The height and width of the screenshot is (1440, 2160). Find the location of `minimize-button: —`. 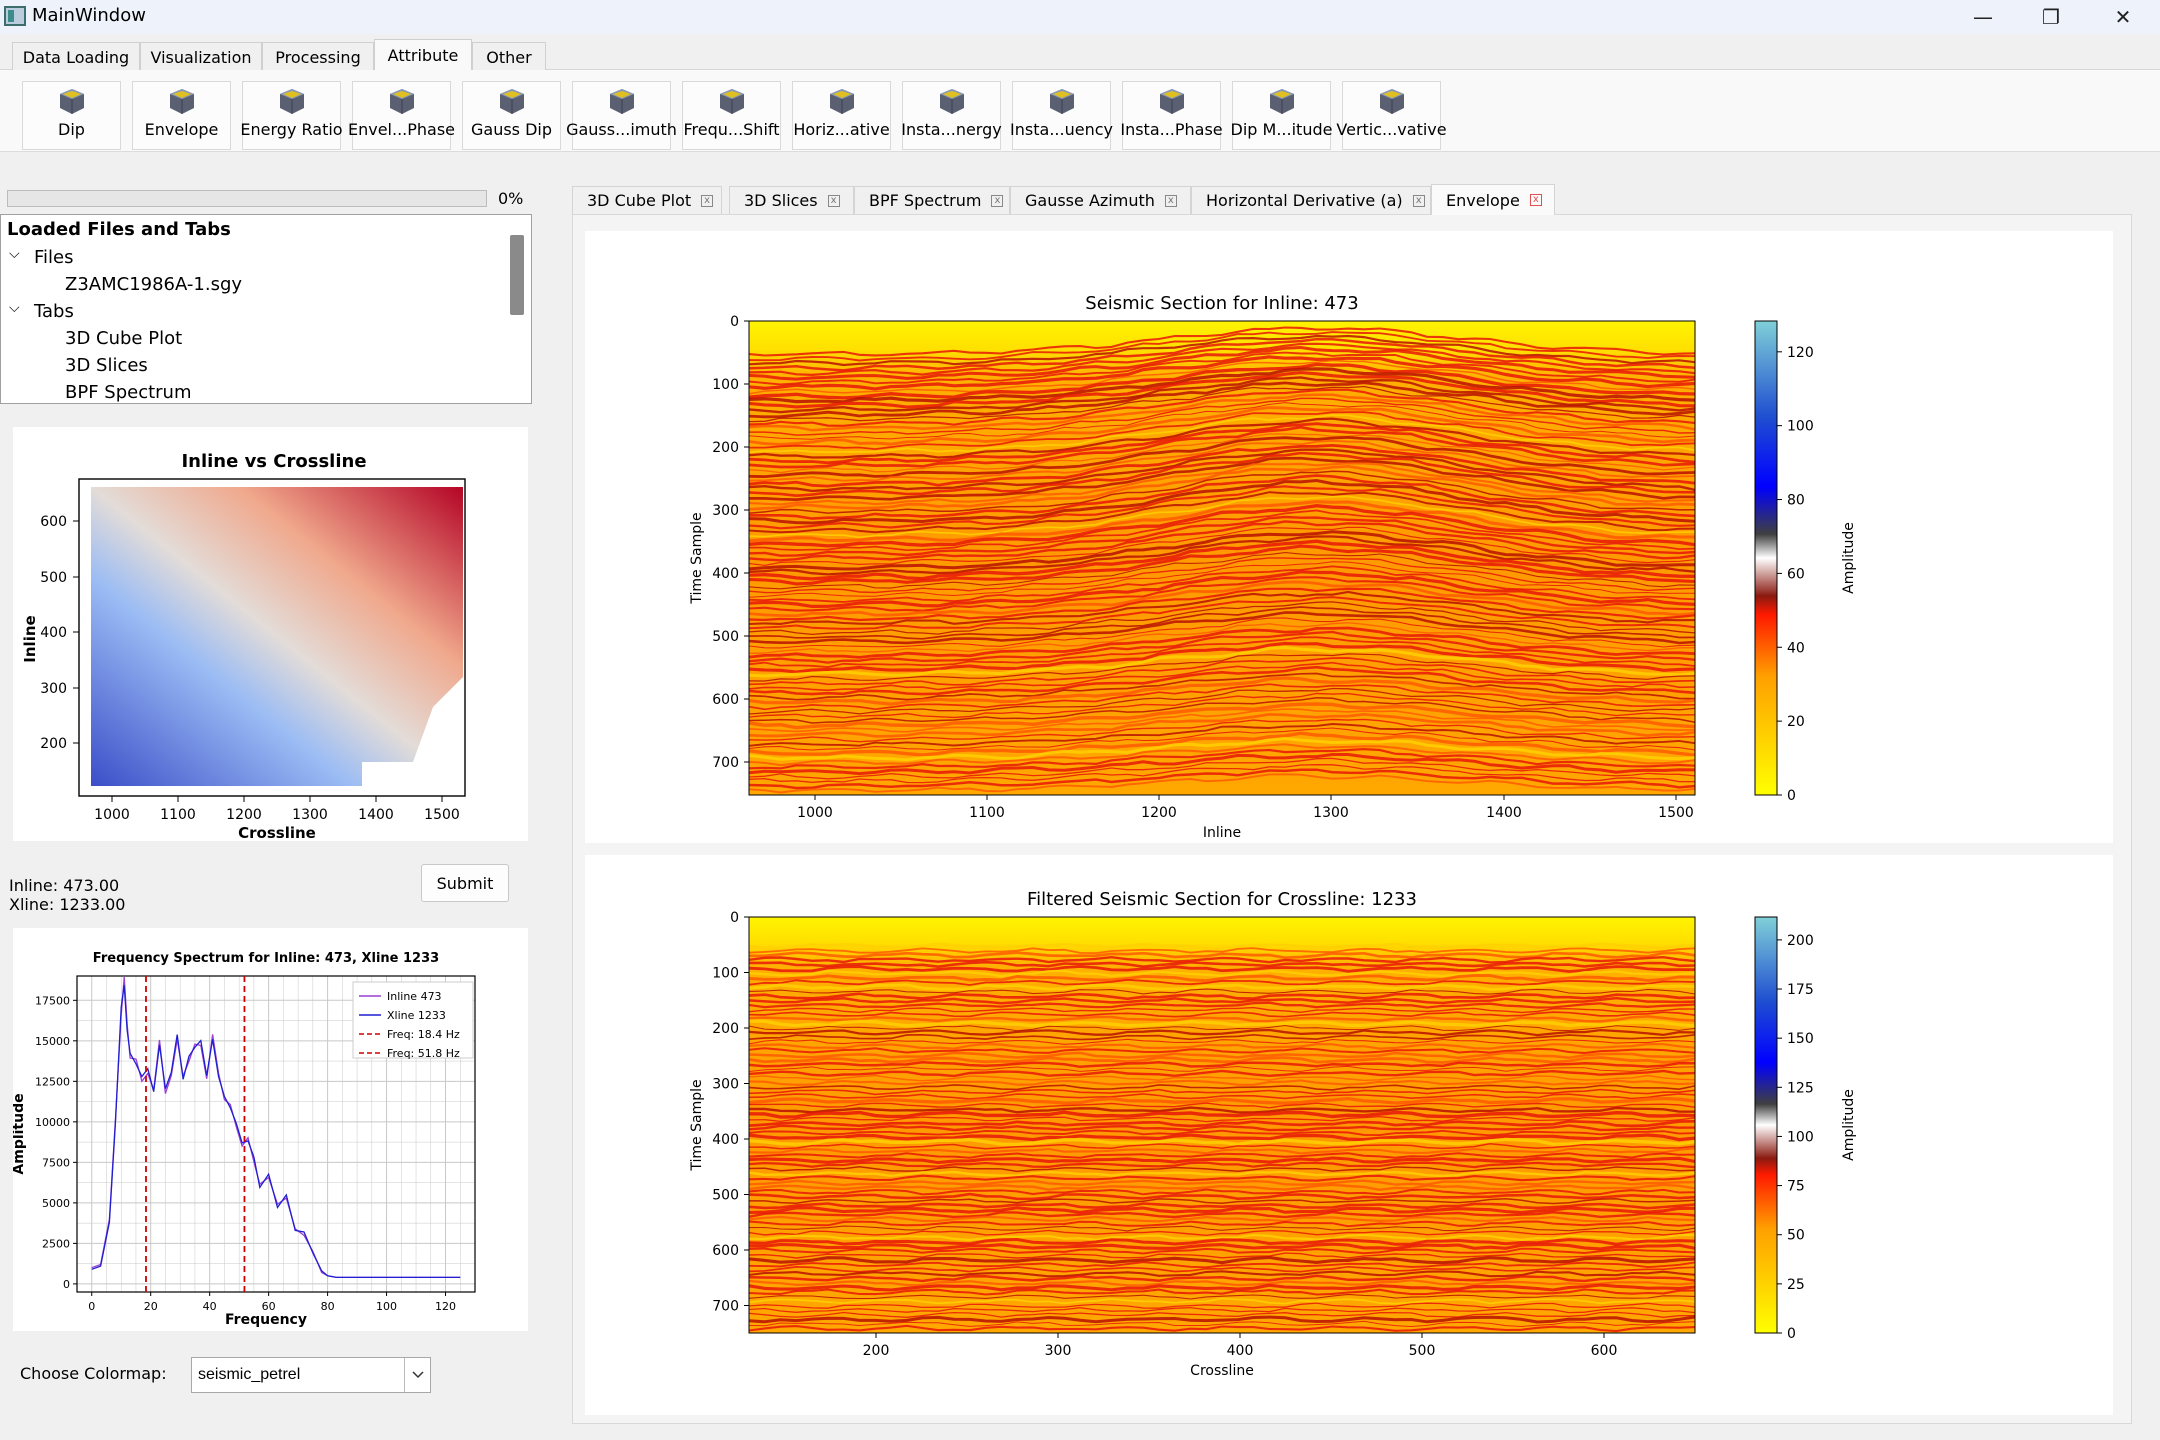

minimize-button: — is located at coordinates (1983, 17).